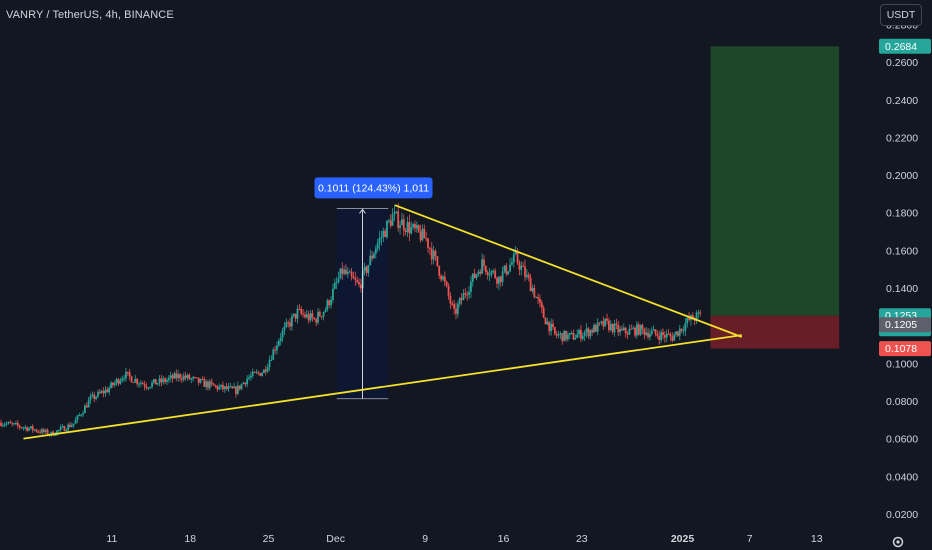 This screenshot has height=550, width=932. I want to click on measure-label: 0.1011 (124.43%) 1,011, so click(373, 188).